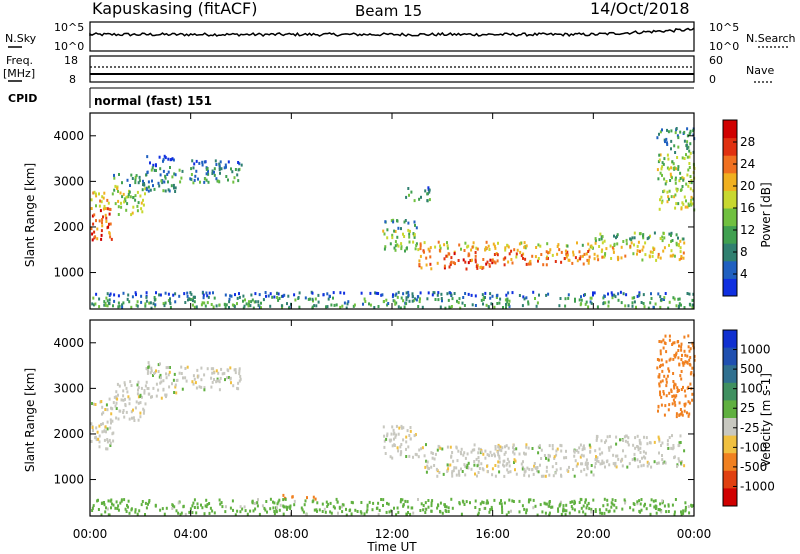  I want to click on power-ylabel: Slant Range [km], so click(30, 215).